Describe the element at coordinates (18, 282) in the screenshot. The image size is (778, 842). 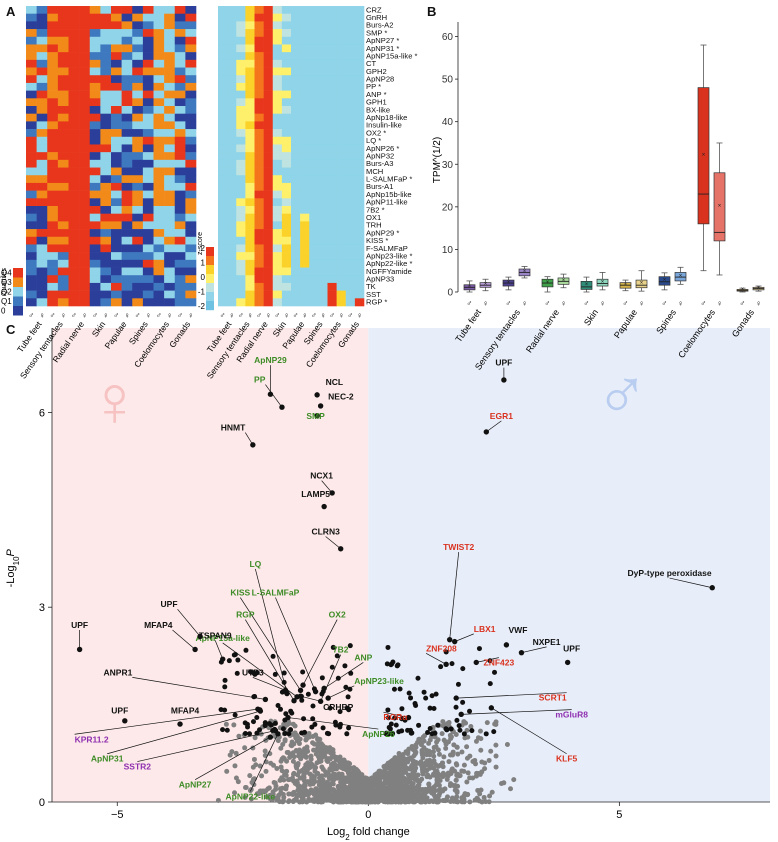
I see `quartile-legend-swatch` at that location.